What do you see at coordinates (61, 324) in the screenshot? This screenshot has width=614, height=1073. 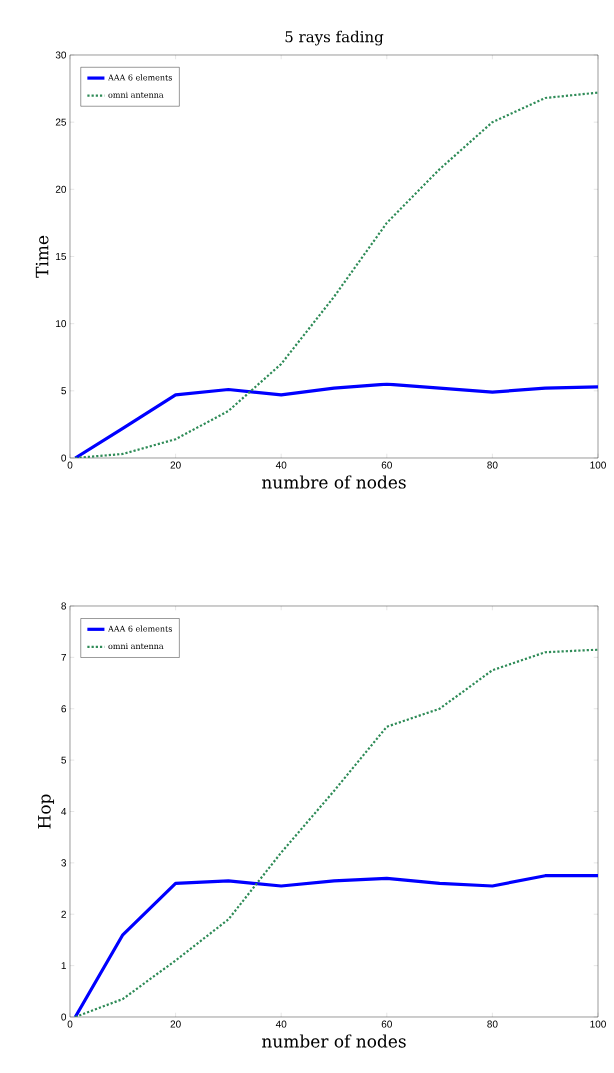 I see `y-tick-label: 10` at bounding box center [61, 324].